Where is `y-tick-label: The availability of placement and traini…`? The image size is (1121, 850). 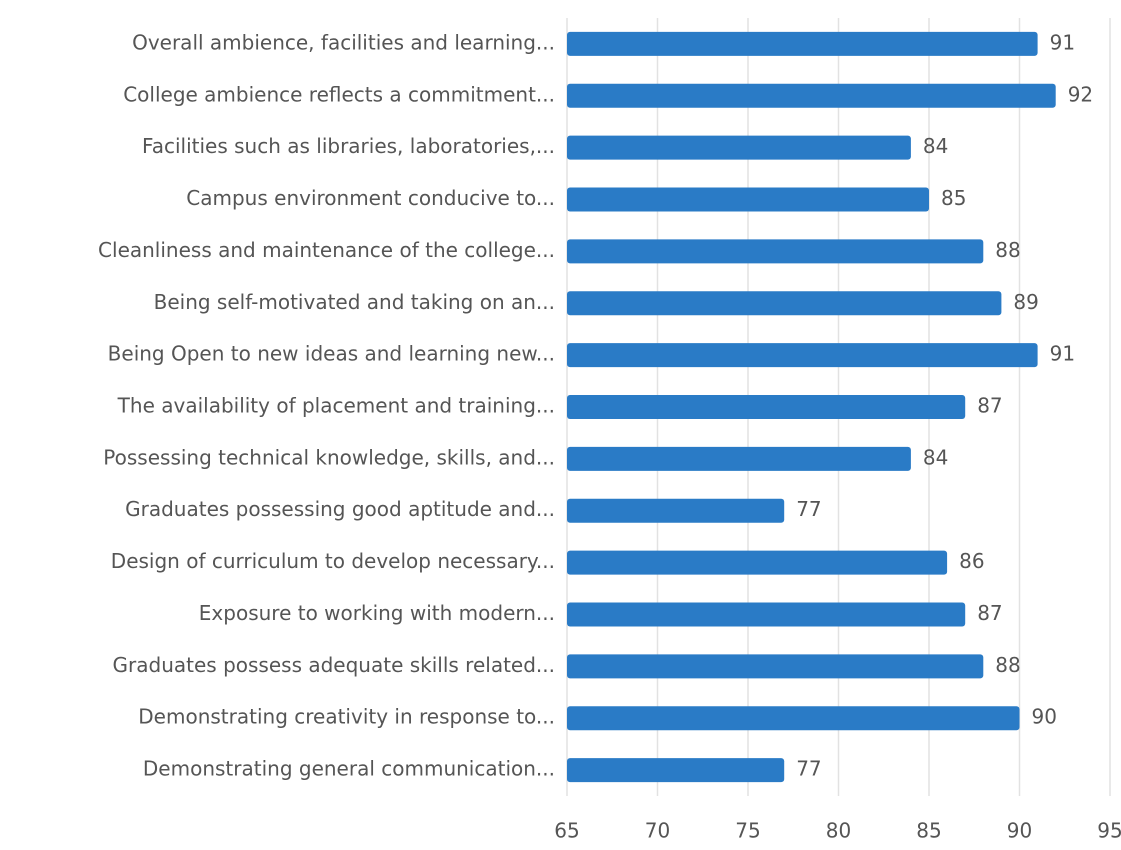
y-tick-label: The availability of placement and traini… is located at coordinates (336, 406).